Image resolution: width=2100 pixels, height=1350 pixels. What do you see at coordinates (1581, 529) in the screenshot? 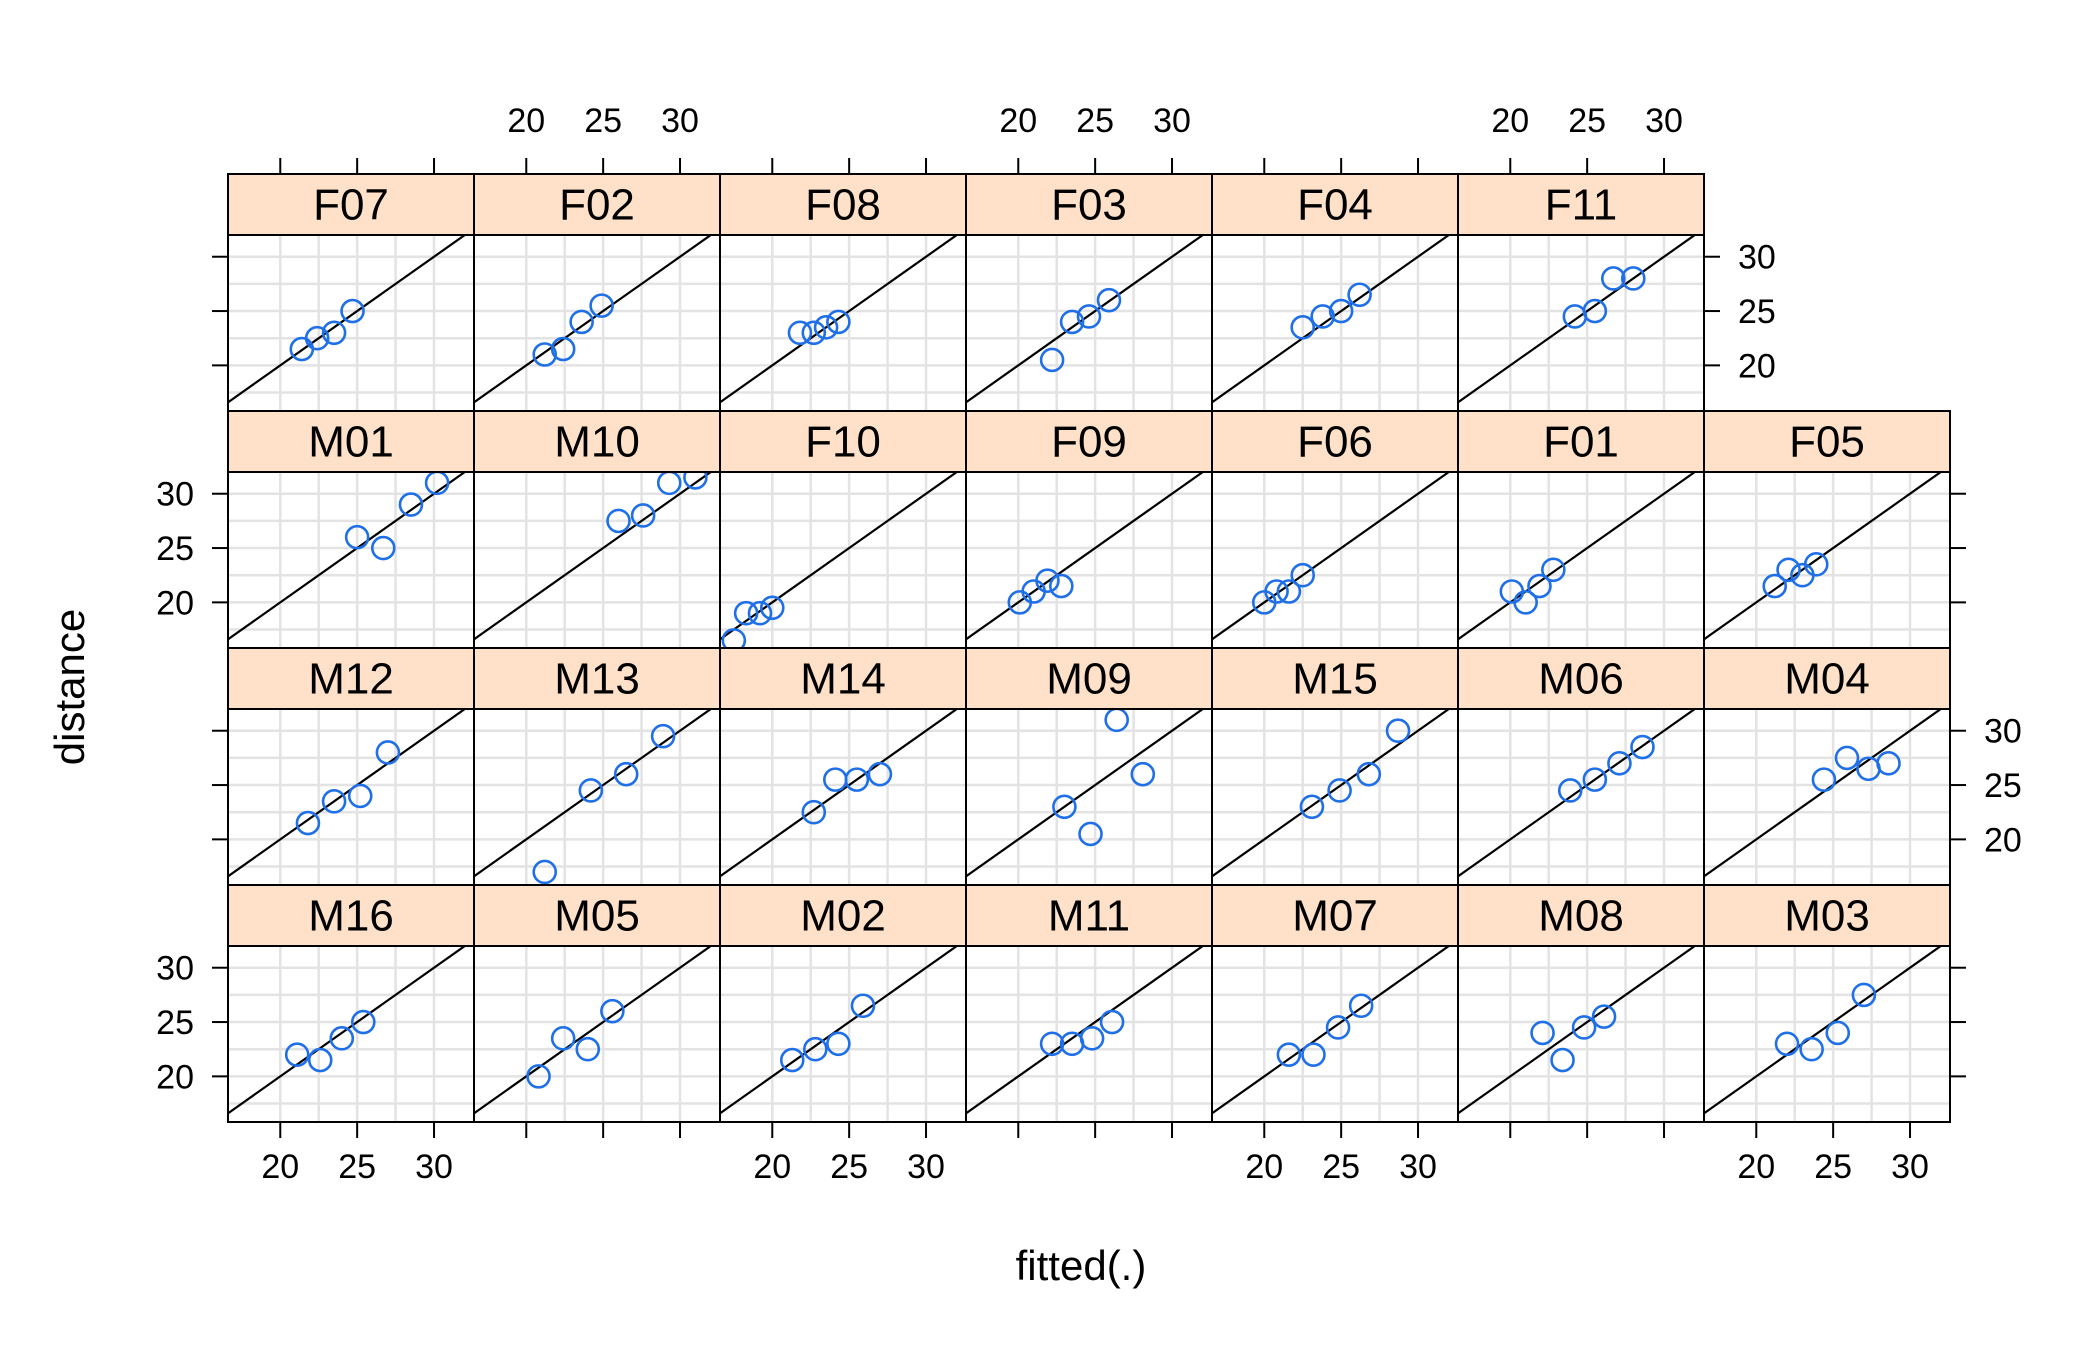
I see `panel-f01: F01` at bounding box center [1581, 529].